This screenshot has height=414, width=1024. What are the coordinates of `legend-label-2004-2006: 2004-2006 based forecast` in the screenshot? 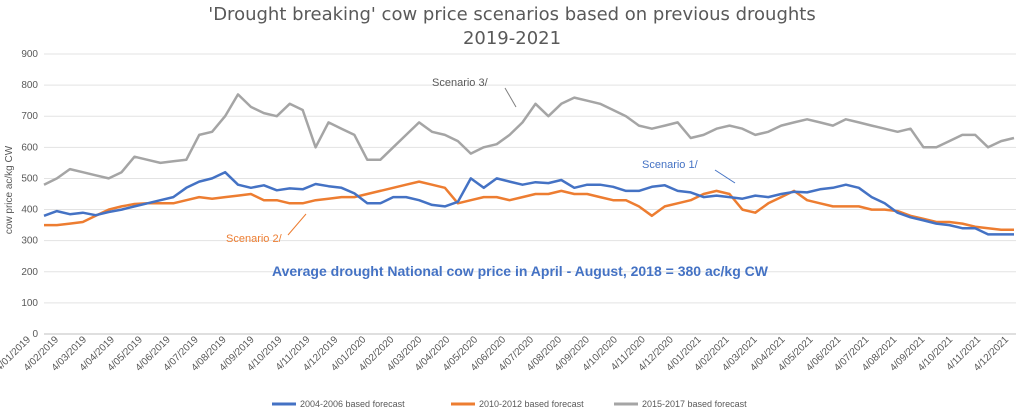 It's located at (352, 404).